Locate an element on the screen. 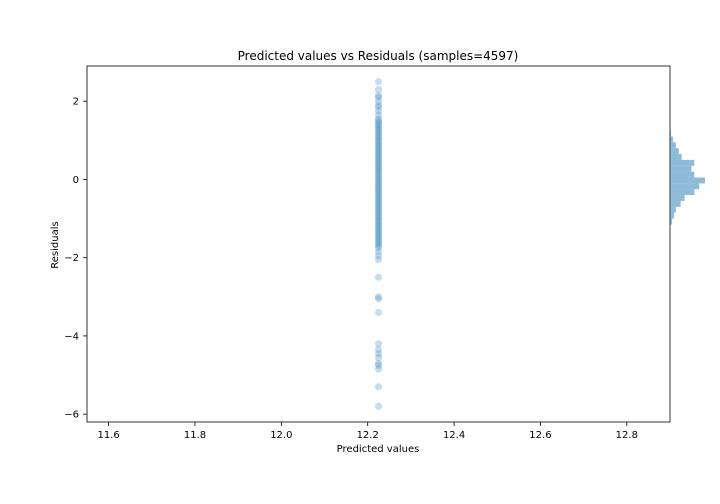  y-tick-label: 2 is located at coordinates (76, 102).